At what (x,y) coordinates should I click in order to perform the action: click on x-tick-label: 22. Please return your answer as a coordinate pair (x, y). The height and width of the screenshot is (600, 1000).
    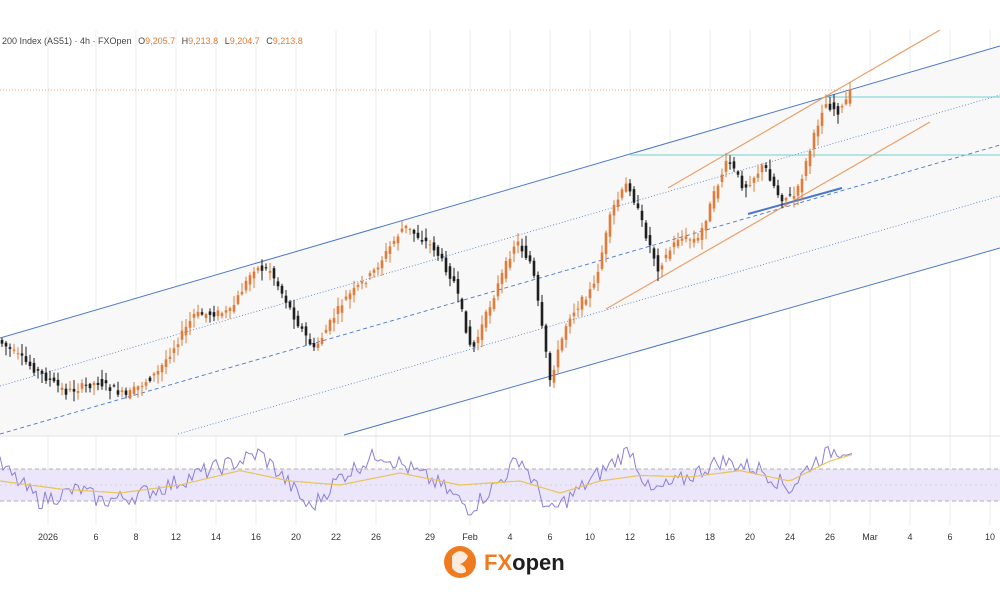
    Looking at the image, I should click on (336, 537).